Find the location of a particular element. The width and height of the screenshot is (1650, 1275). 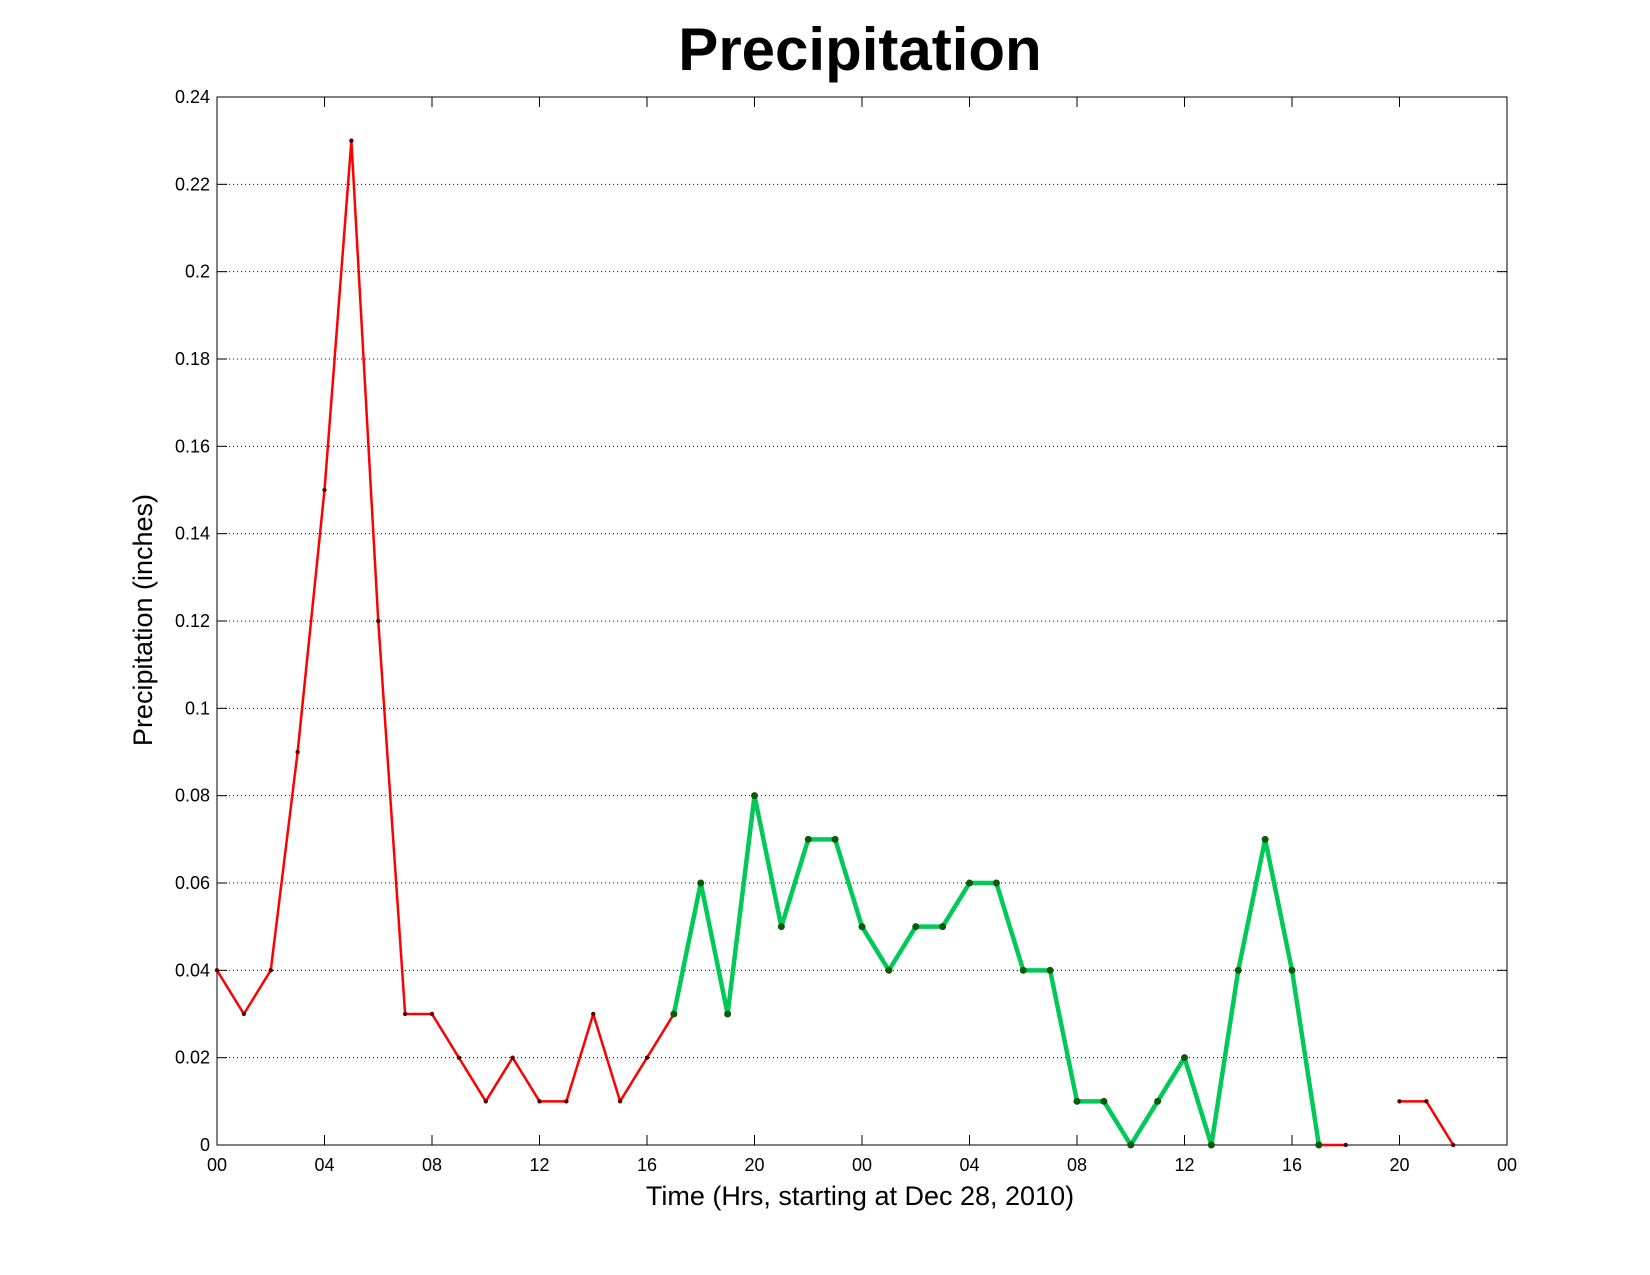

y-tick-label: 0.08 is located at coordinates (192, 796).